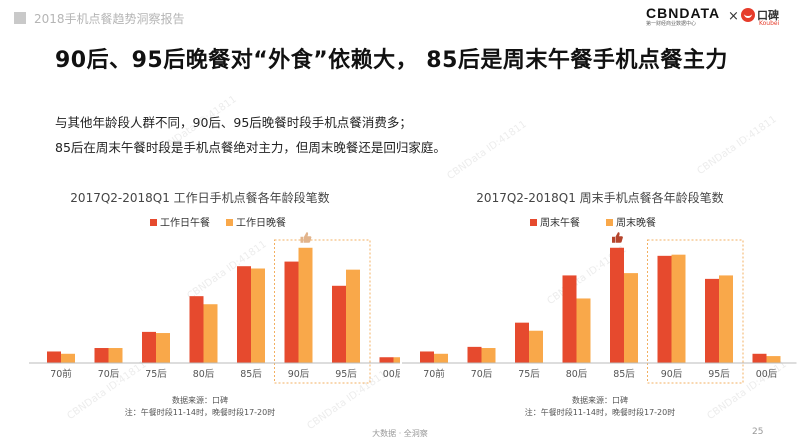  What do you see at coordinates (560, 222) in the screenshot?
I see `legend-label: 周末午餐` at bounding box center [560, 222].